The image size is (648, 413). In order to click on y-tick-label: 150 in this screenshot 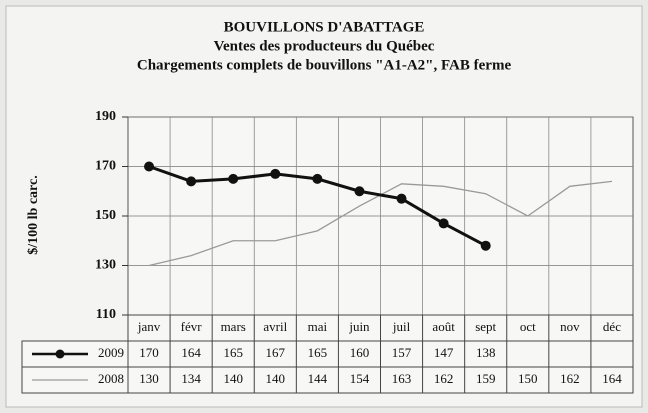, I will do `click(105, 215)`.